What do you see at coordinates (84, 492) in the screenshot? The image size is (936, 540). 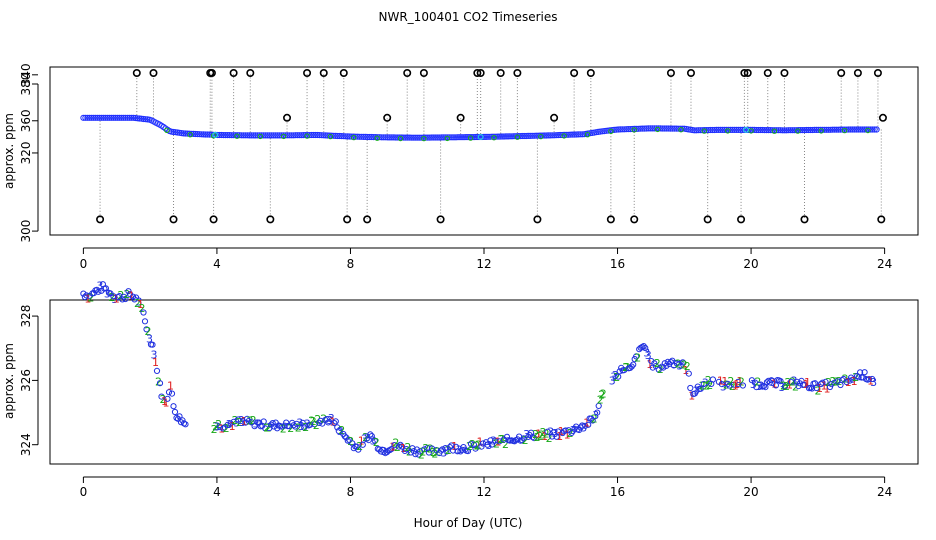 I see `bottom-x-tick-label: 0` at bounding box center [84, 492].